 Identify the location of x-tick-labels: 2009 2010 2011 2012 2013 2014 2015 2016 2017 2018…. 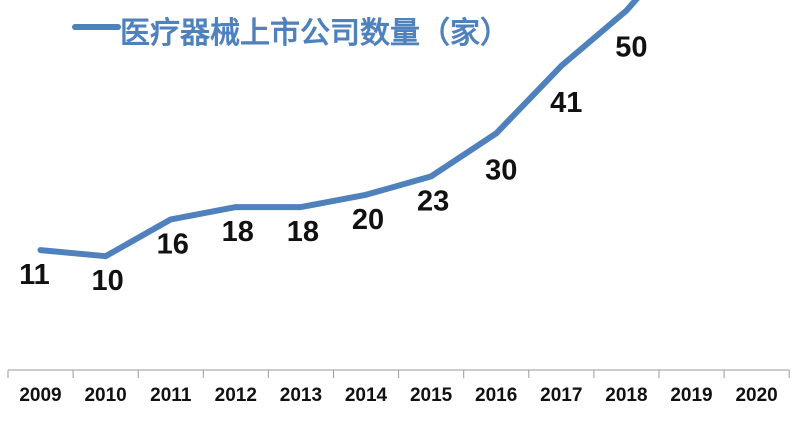
(398, 395).